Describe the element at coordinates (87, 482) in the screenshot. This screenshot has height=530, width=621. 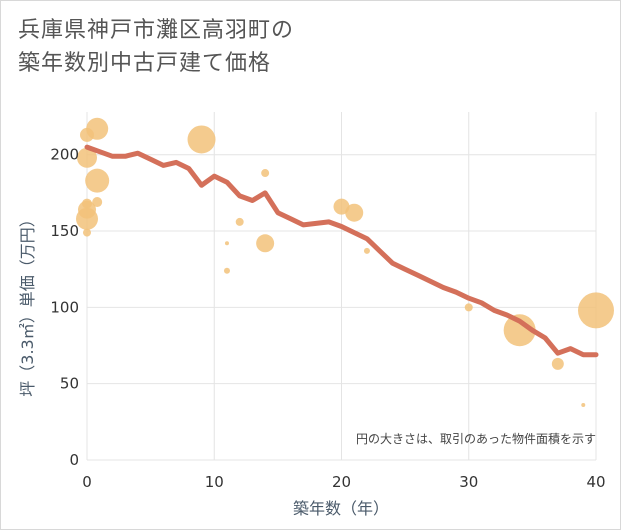
I see `x-tick-label-0: 0` at that location.